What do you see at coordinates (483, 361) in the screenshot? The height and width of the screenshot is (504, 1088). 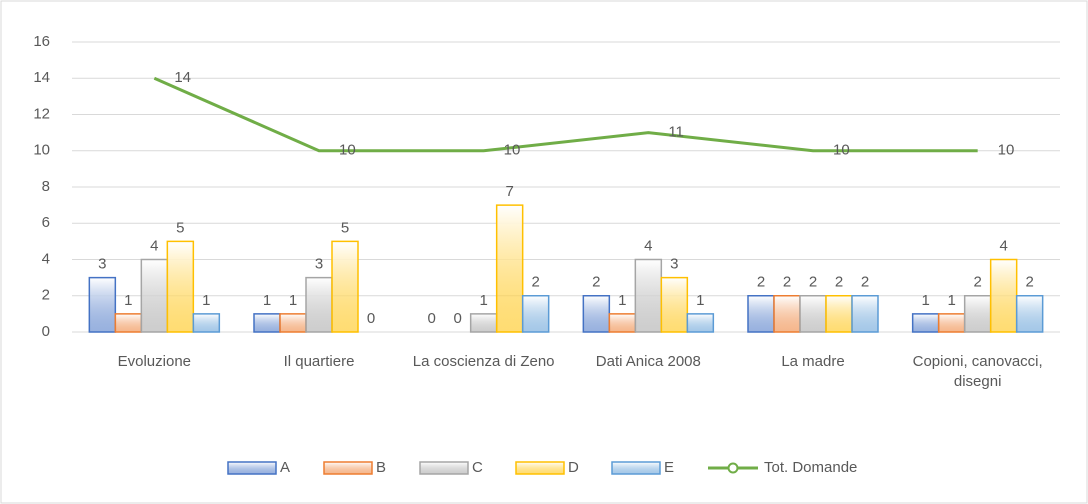 I see `x-tick-label: La coscienza di Zeno` at bounding box center [483, 361].